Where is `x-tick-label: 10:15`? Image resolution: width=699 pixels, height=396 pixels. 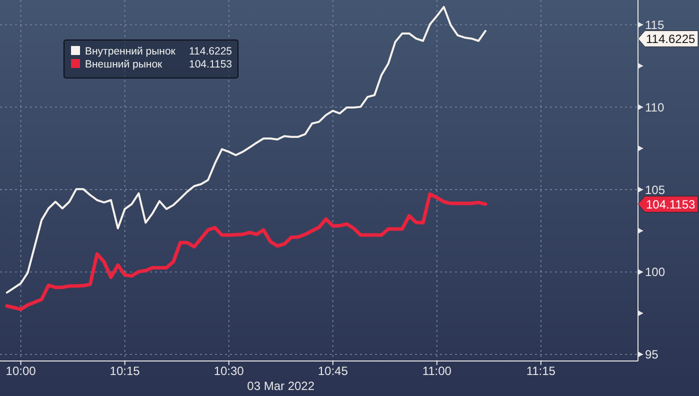 x-tick-label: 10:15 is located at coordinates (125, 371).